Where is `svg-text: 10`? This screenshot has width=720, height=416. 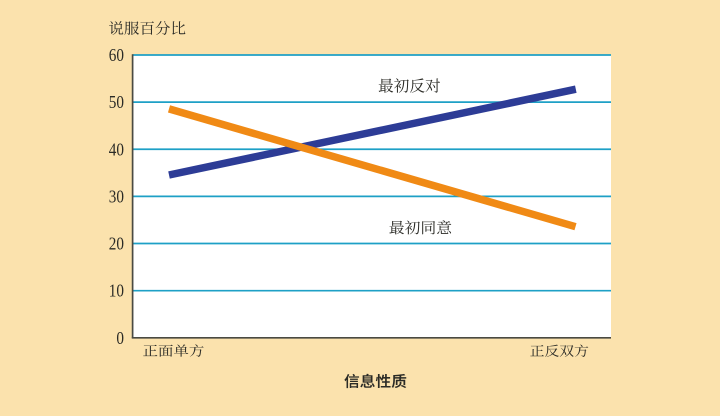 svg-text: 10 is located at coordinates (116, 291).